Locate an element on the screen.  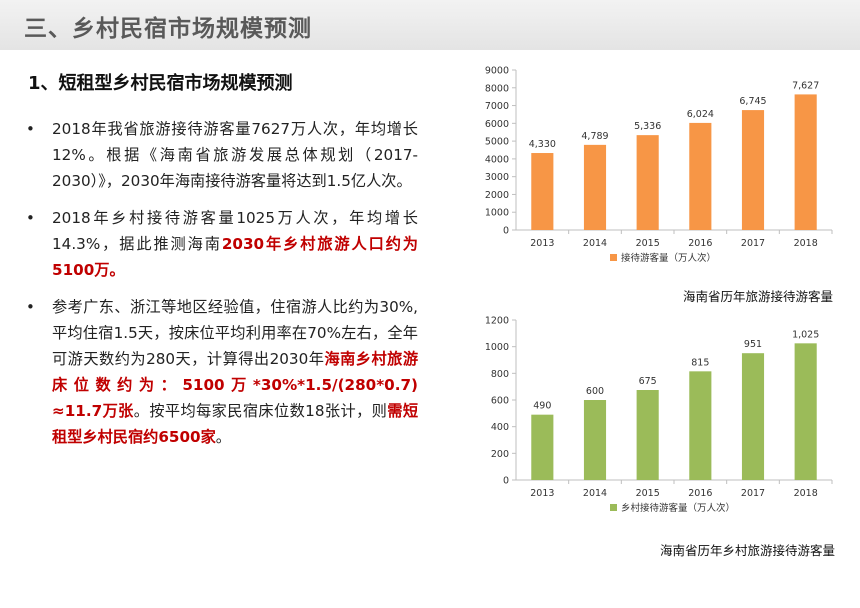
y-tick-label: 800 is located at coordinates (500, 374).